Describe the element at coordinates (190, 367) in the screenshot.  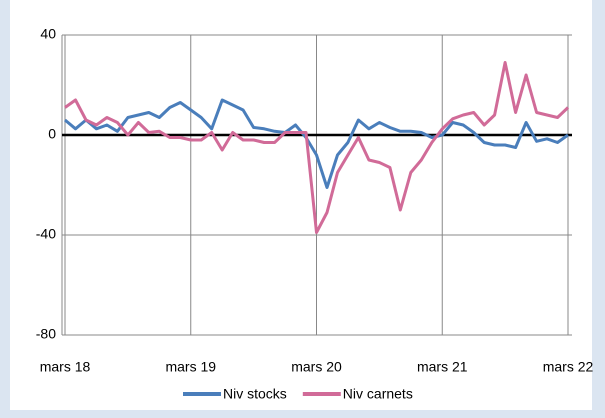
I see `x-tick-label: mars 19` at that location.